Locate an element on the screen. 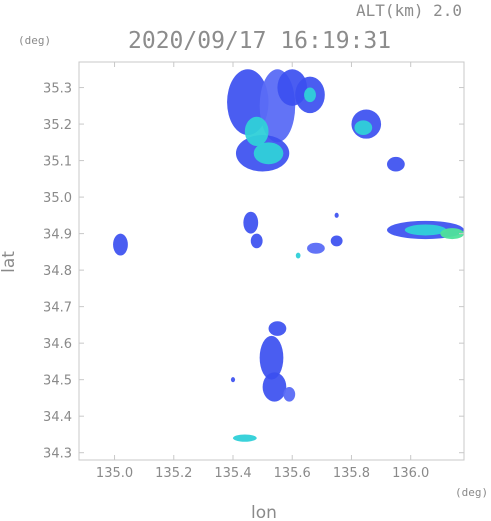  x-tick-label: 135.6 is located at coordinates (292, 473).